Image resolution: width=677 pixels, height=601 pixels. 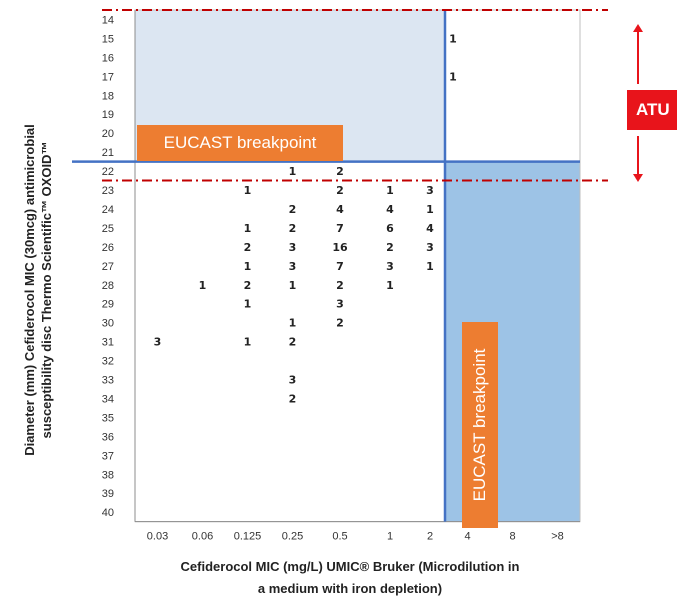 I want to click on y-tick-label: 32, so click(x=108, y=362).